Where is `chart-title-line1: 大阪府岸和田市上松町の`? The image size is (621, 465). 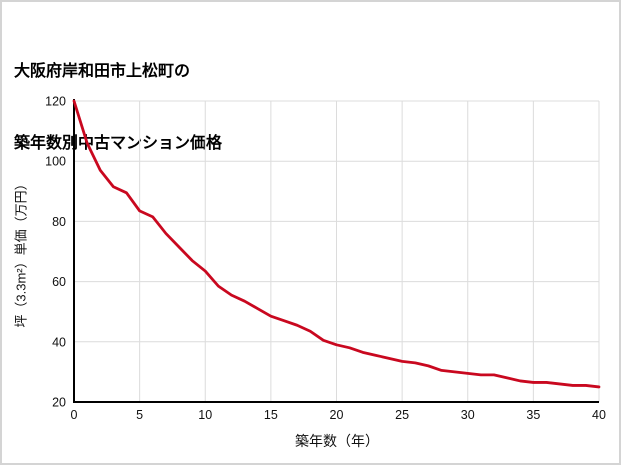 chart-title-line1: 大阪府岸和田市上松町の is located at coordinates (102, 71).